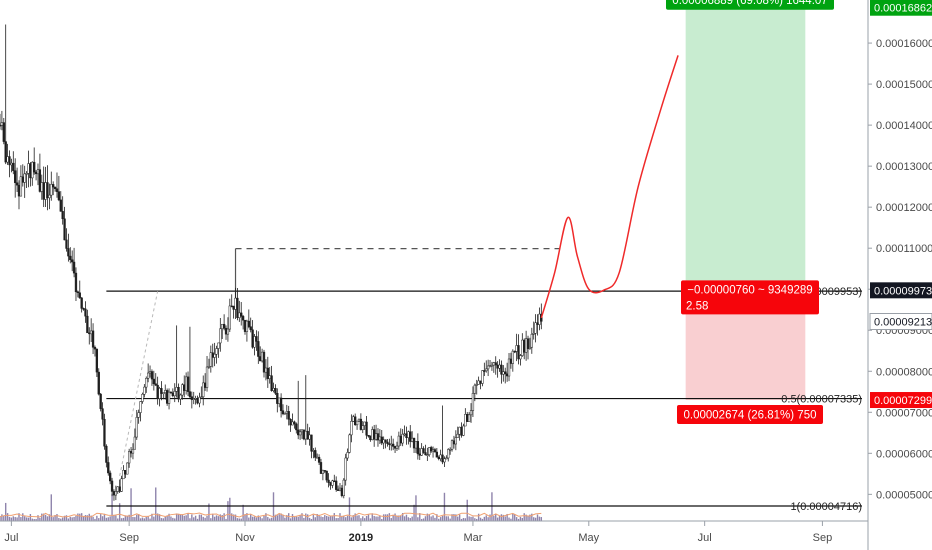  I want to click on x-tick-label: Mar, so click(472, 538).